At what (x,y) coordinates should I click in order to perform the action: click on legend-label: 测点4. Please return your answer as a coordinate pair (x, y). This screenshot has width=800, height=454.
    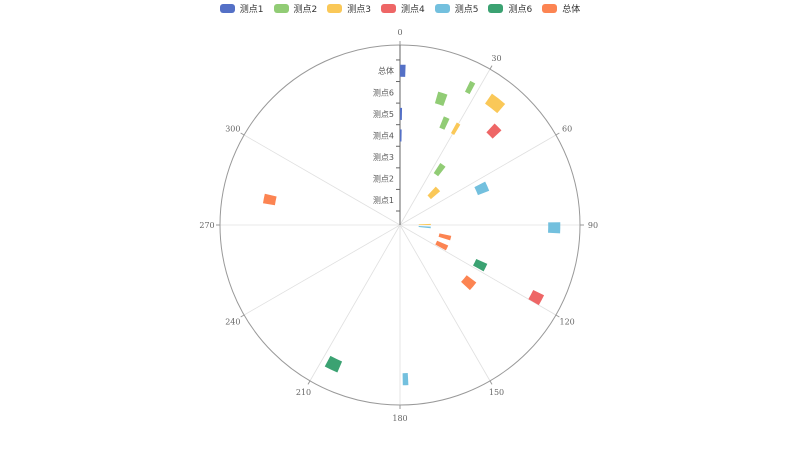
    Looking at the image, I should click on (412, 9).